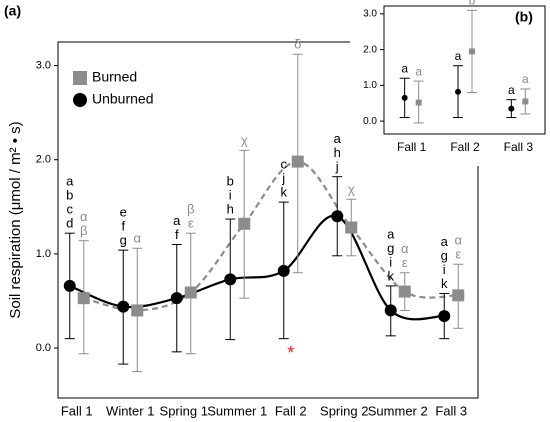  Describe the element at coordinates (12, 11) in the screenshot. I see `panel-label: (a)` at that location.